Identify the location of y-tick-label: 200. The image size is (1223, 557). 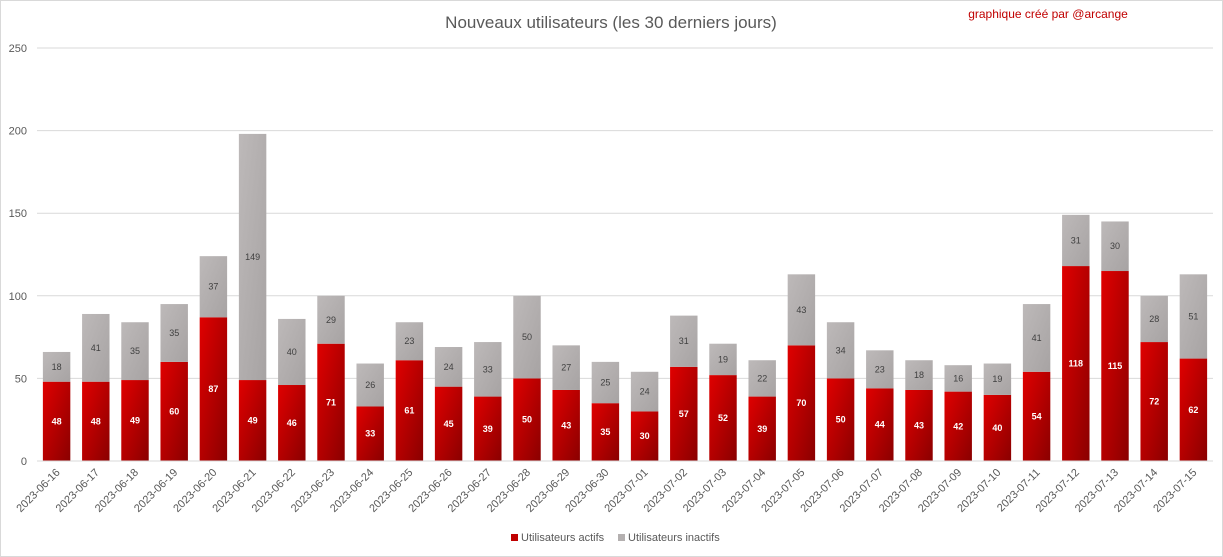
(18, 132).